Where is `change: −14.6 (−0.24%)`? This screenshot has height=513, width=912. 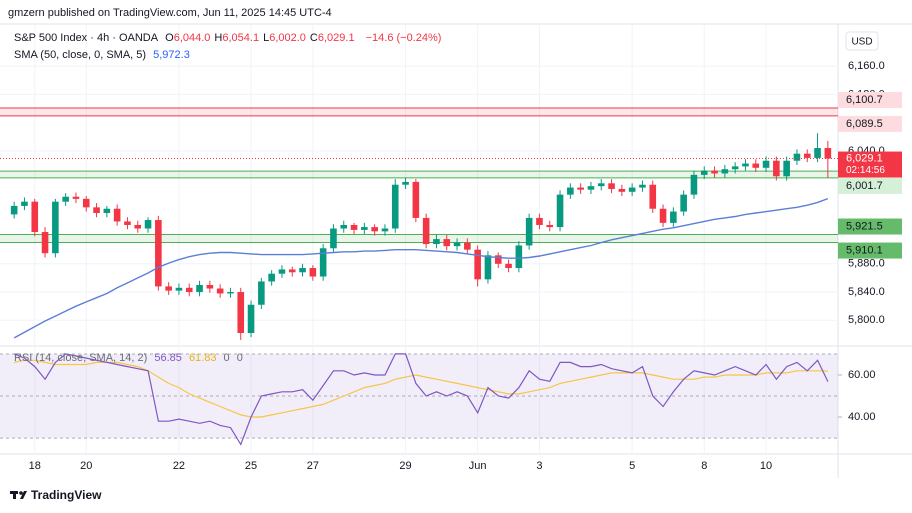
change: −14.6 (−0.24%) is located at coordinates (403, 38).